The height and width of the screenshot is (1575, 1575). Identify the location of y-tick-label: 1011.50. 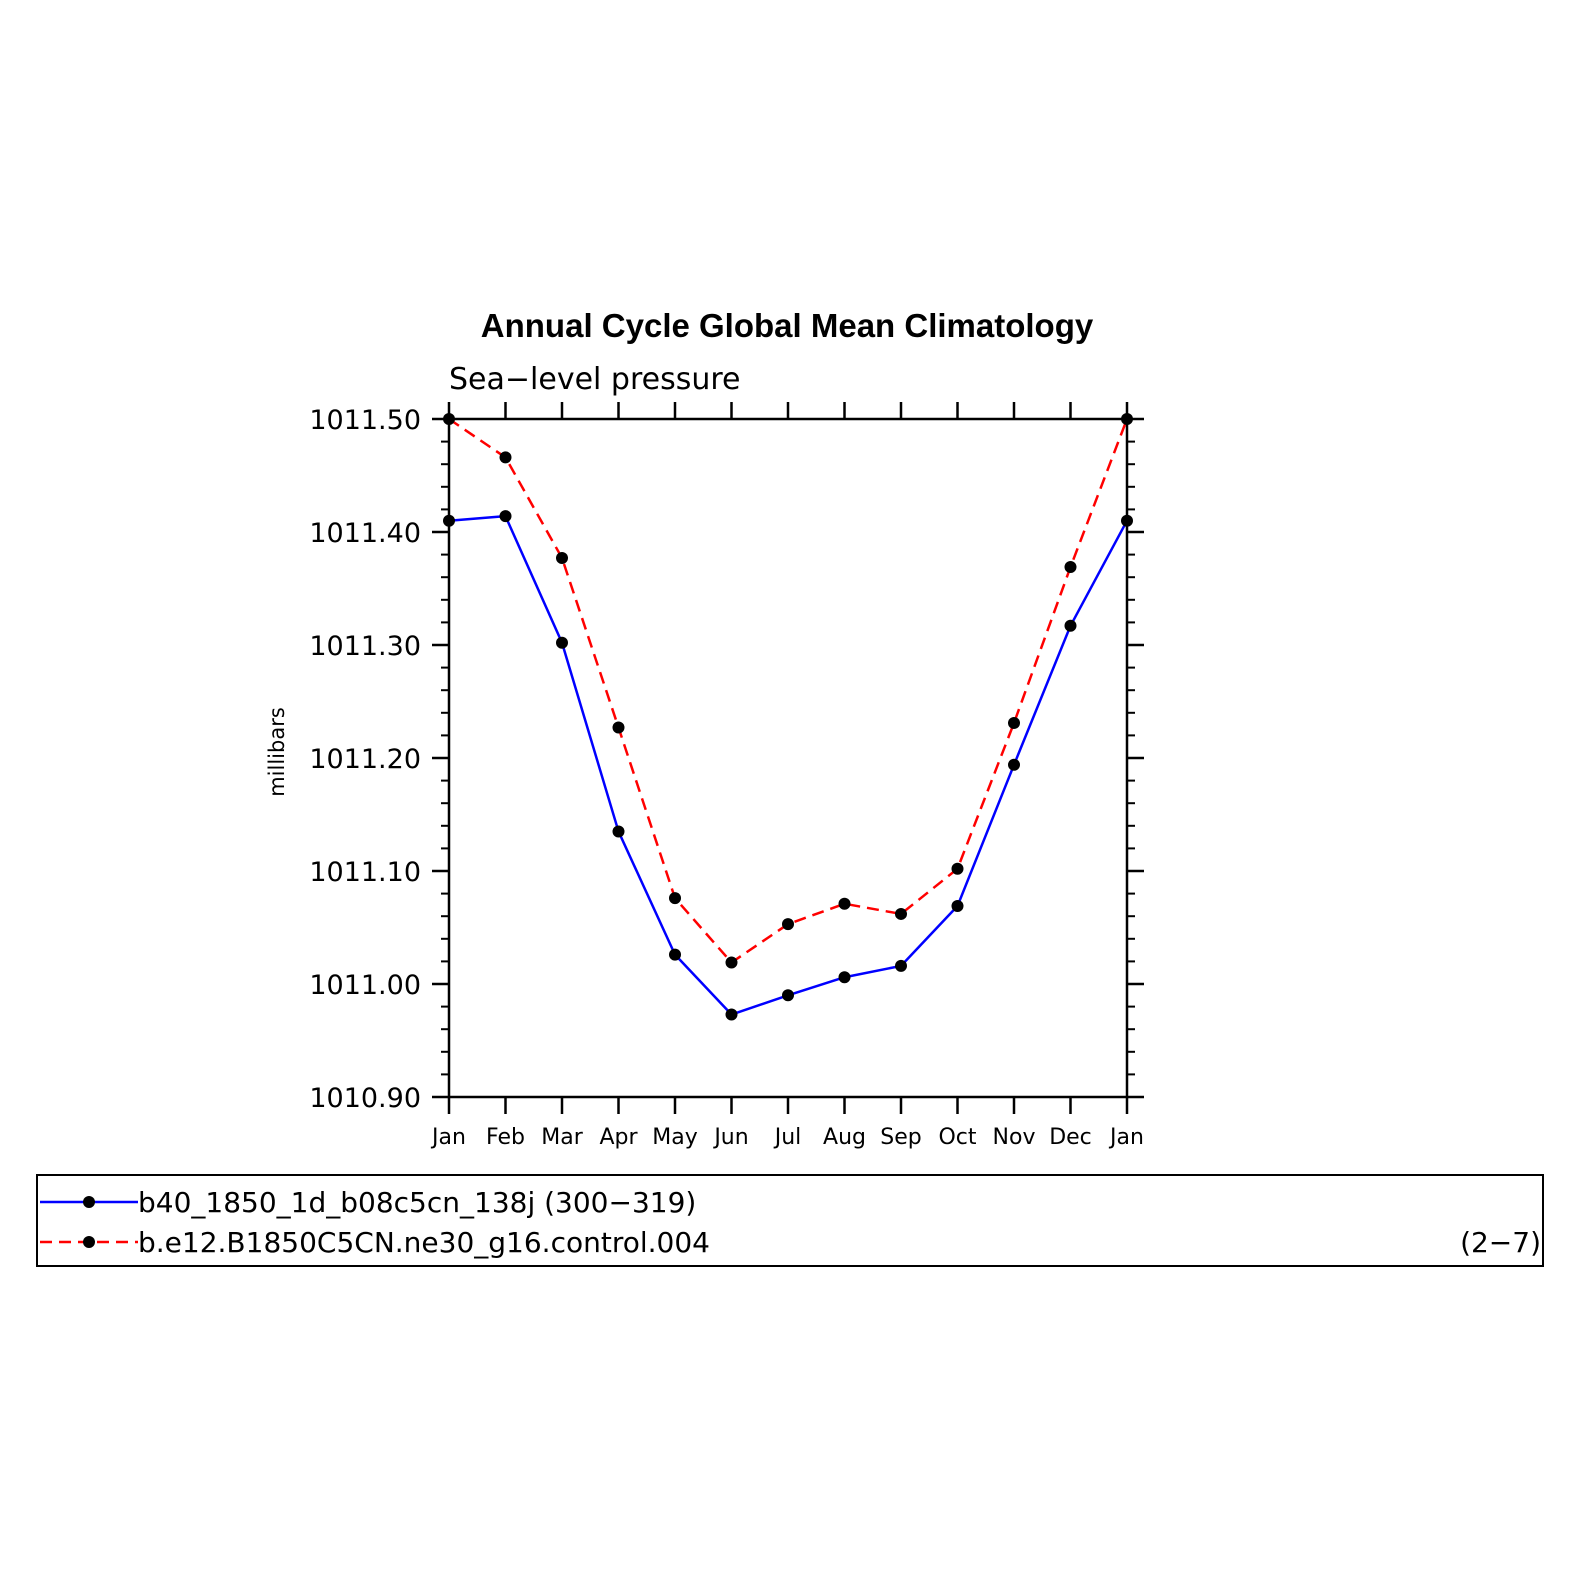
(365, 420).